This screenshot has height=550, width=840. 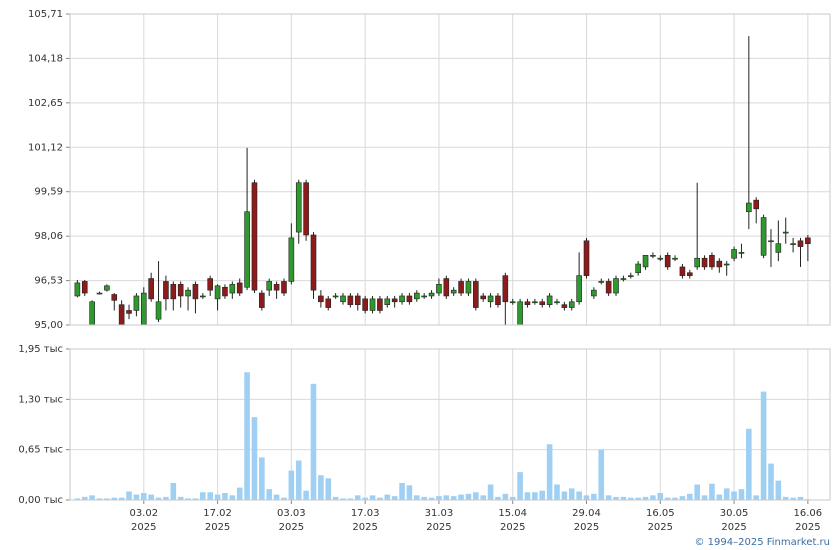 I want to click on x-tick-label: 15.04, so click(x=512, y=513).